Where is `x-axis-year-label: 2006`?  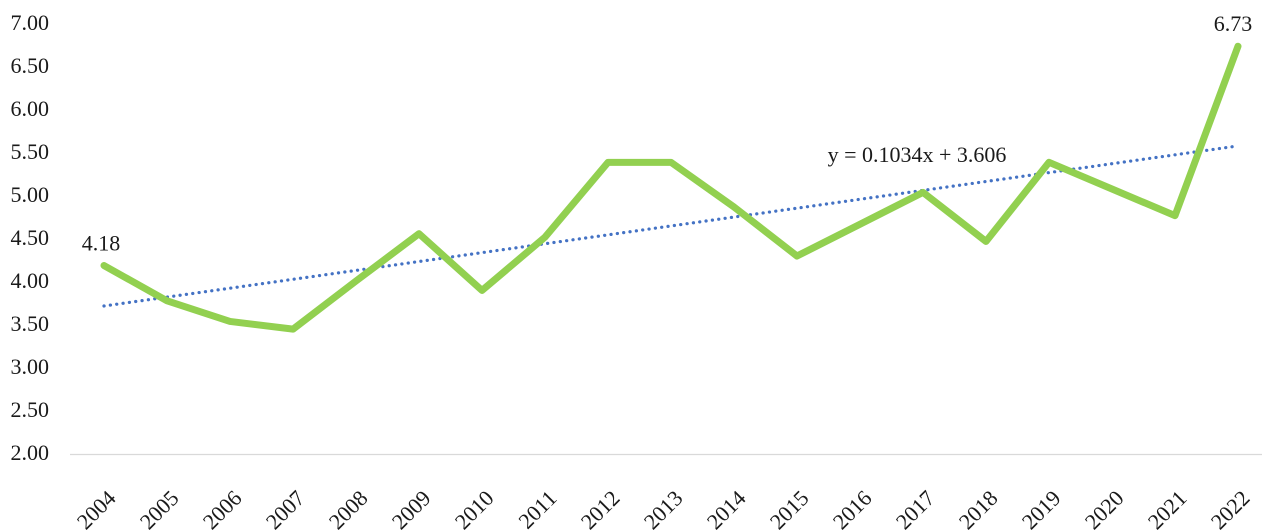 x-axis-year-label: 2006 is located at coordinates (222, 508).